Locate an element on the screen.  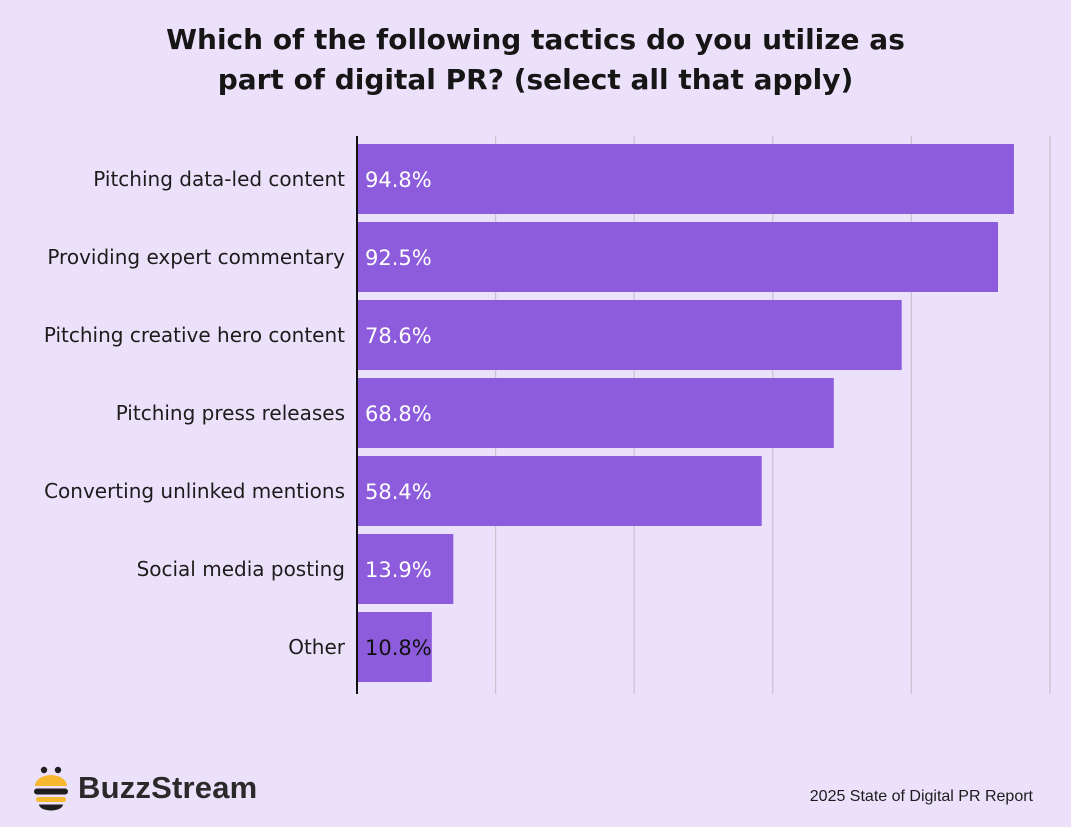
buzzstream-logo: BuzzStream is located at coordinates (144, 788).